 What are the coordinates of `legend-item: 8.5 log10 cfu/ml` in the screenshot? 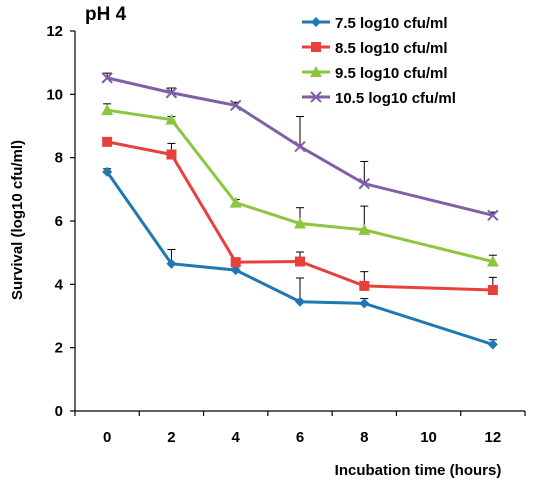 It's located at (375, 48).